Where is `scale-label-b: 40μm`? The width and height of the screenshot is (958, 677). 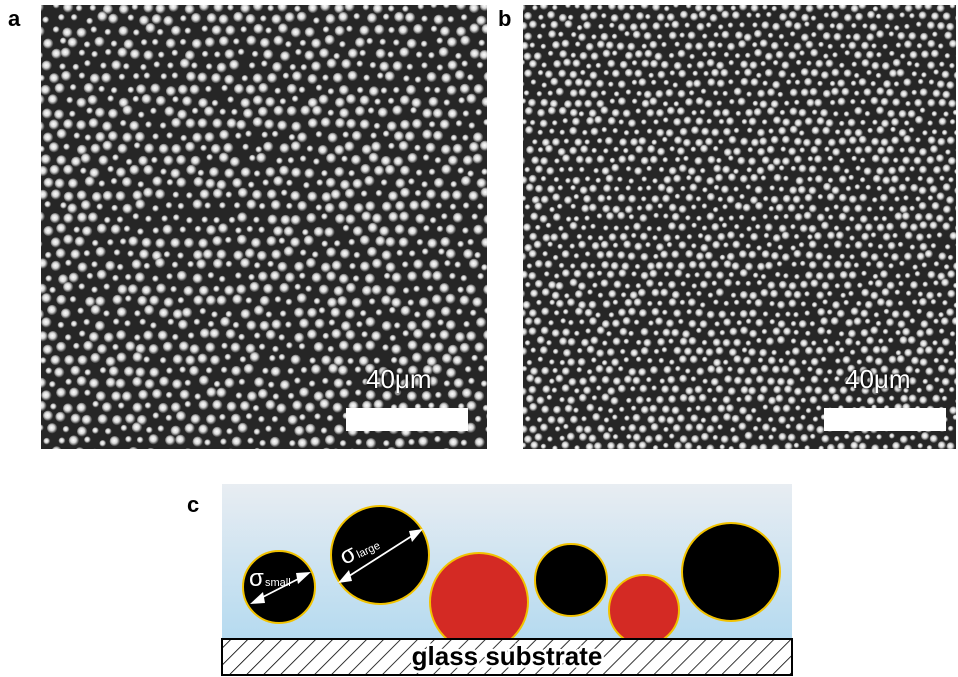 scale-label-b: 40μm is located at coordinates (878, 379).